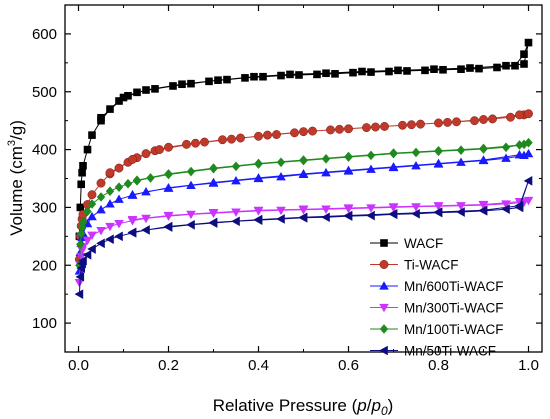 This screenshot has height=419, width=550. What do you see at coordinates (454, 286) in the screenshot?
I see `legend-label: Mn/600Ti-WACF` at bounding box center [454, 286].